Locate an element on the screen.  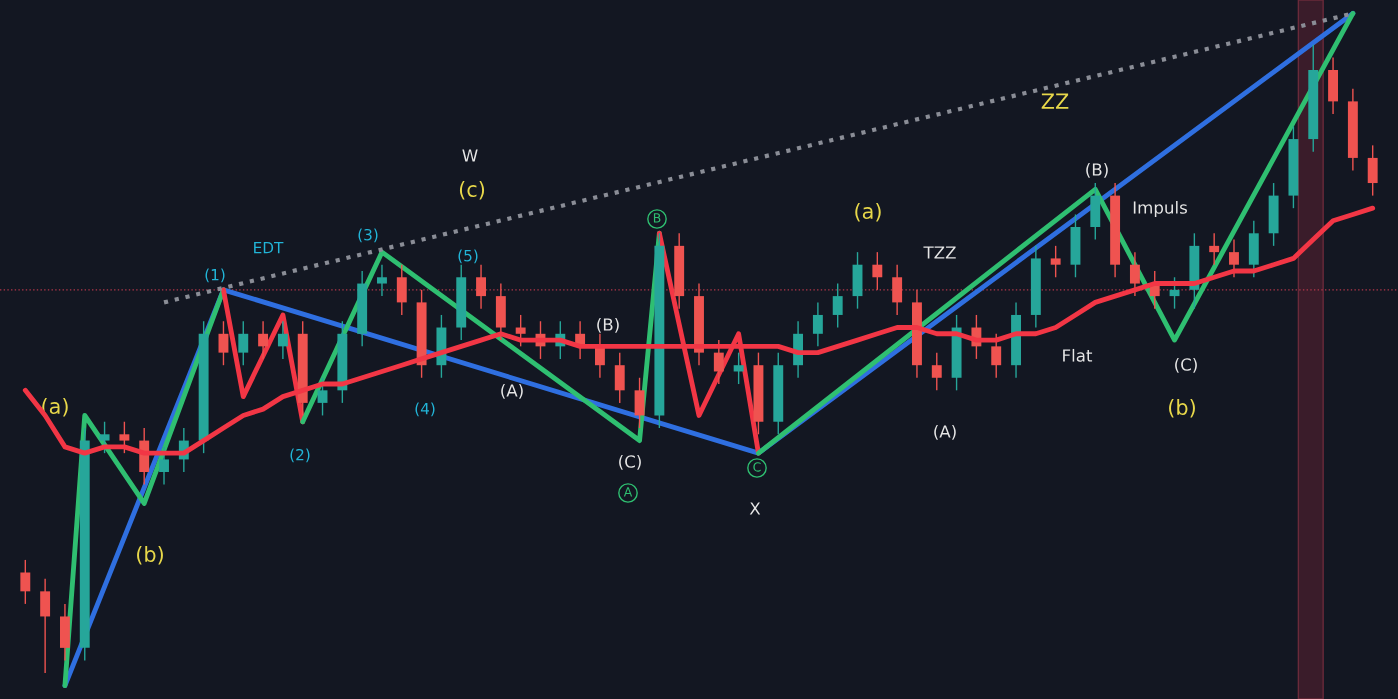
annotation: B is located at coordinates (657, 218).